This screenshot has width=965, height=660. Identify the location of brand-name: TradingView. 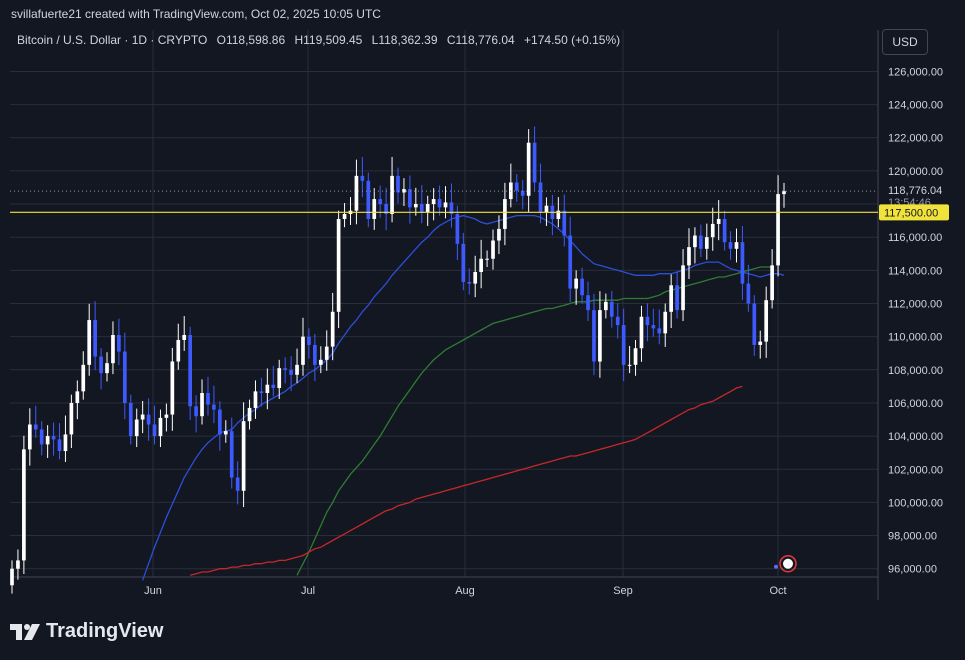
(105, 631).